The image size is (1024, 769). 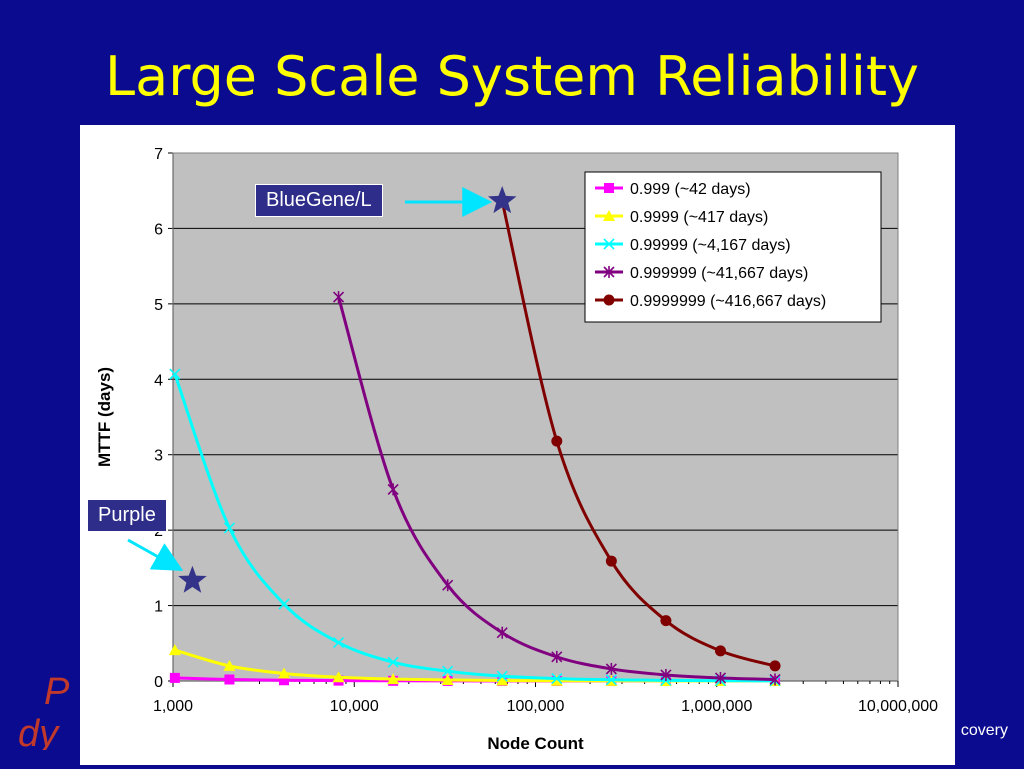 I want to click on bluegene-callout: BlueGene/L, so click(x=319, y=200).